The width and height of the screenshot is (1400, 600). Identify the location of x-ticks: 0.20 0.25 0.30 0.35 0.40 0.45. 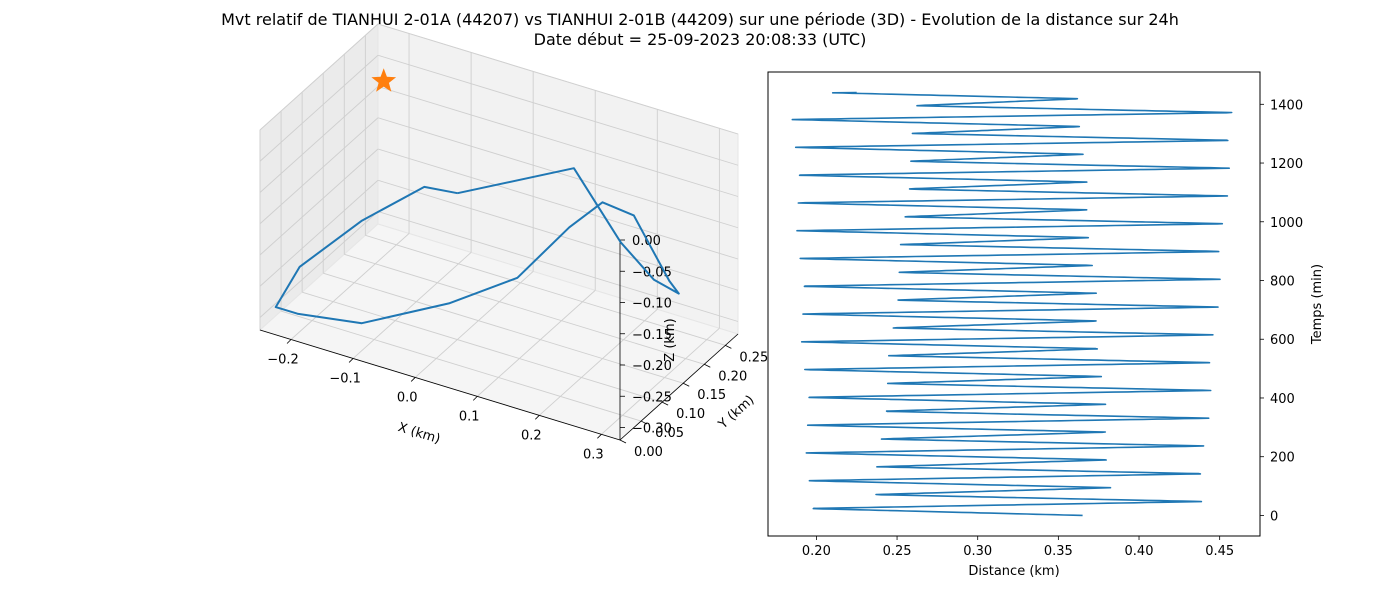
(1018, 547).